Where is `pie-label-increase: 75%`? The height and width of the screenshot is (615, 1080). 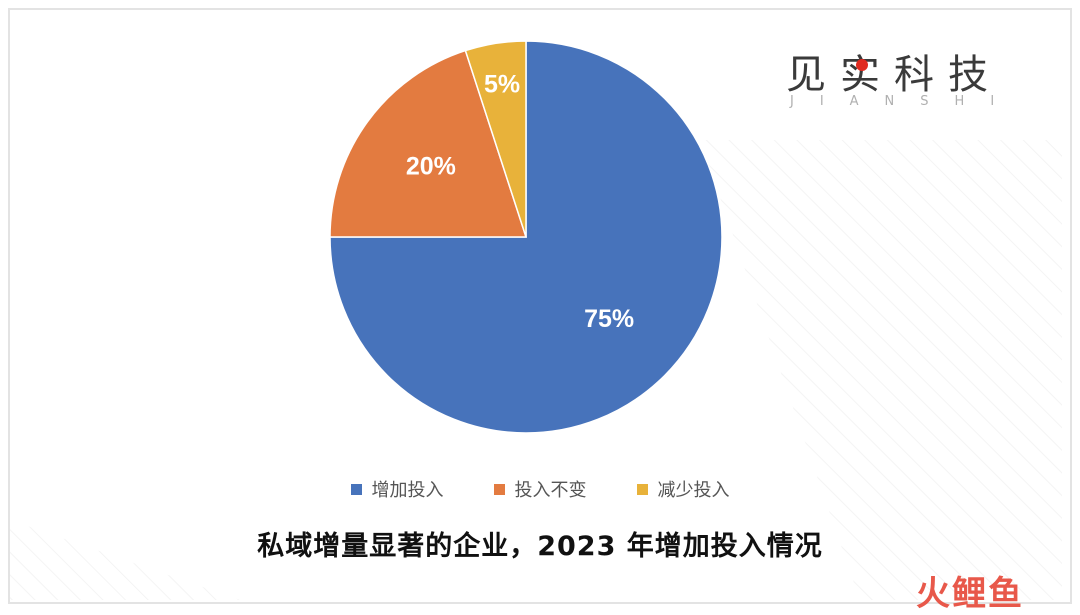
pie-label-increase: 75% is located at coordinates (609, 319).